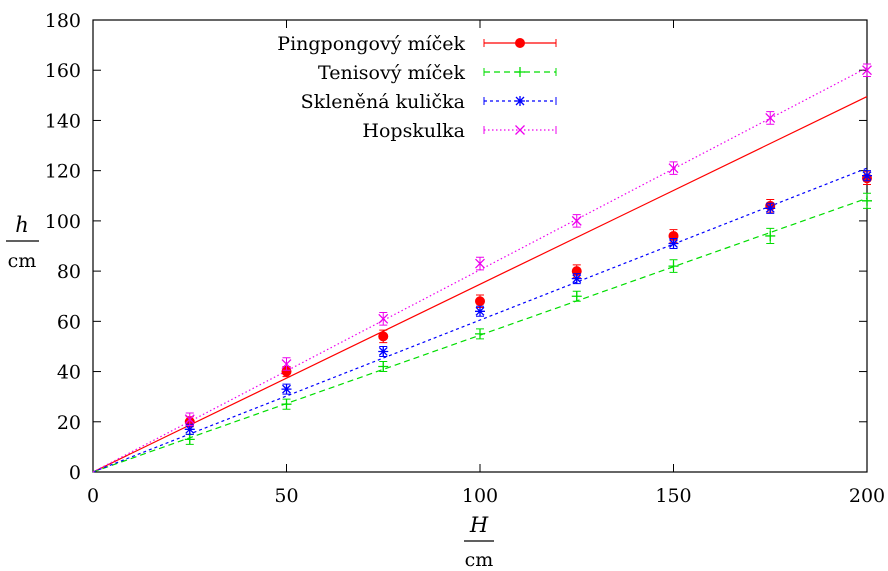 The height and width of the screenshot is (571, 888). What do you see at coordinates (391, 73) in the screenshot?
I see `legend-label: Tenisový míček` at bounding box center [391, 73].